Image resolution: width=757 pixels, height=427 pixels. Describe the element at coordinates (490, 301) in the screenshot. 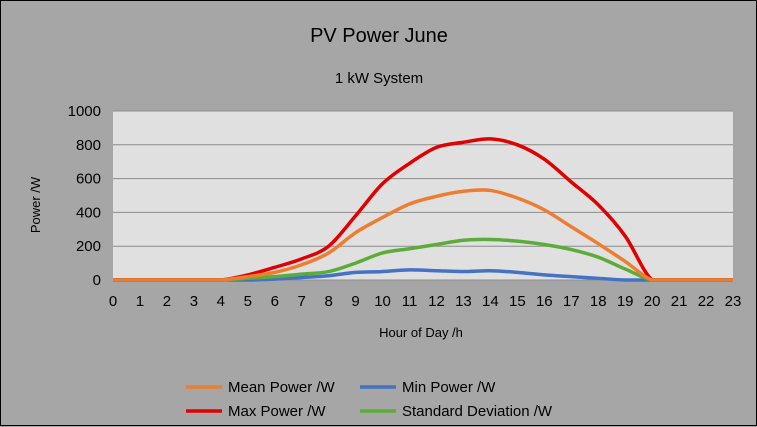

I see `x-tick-label: 14` at that location.